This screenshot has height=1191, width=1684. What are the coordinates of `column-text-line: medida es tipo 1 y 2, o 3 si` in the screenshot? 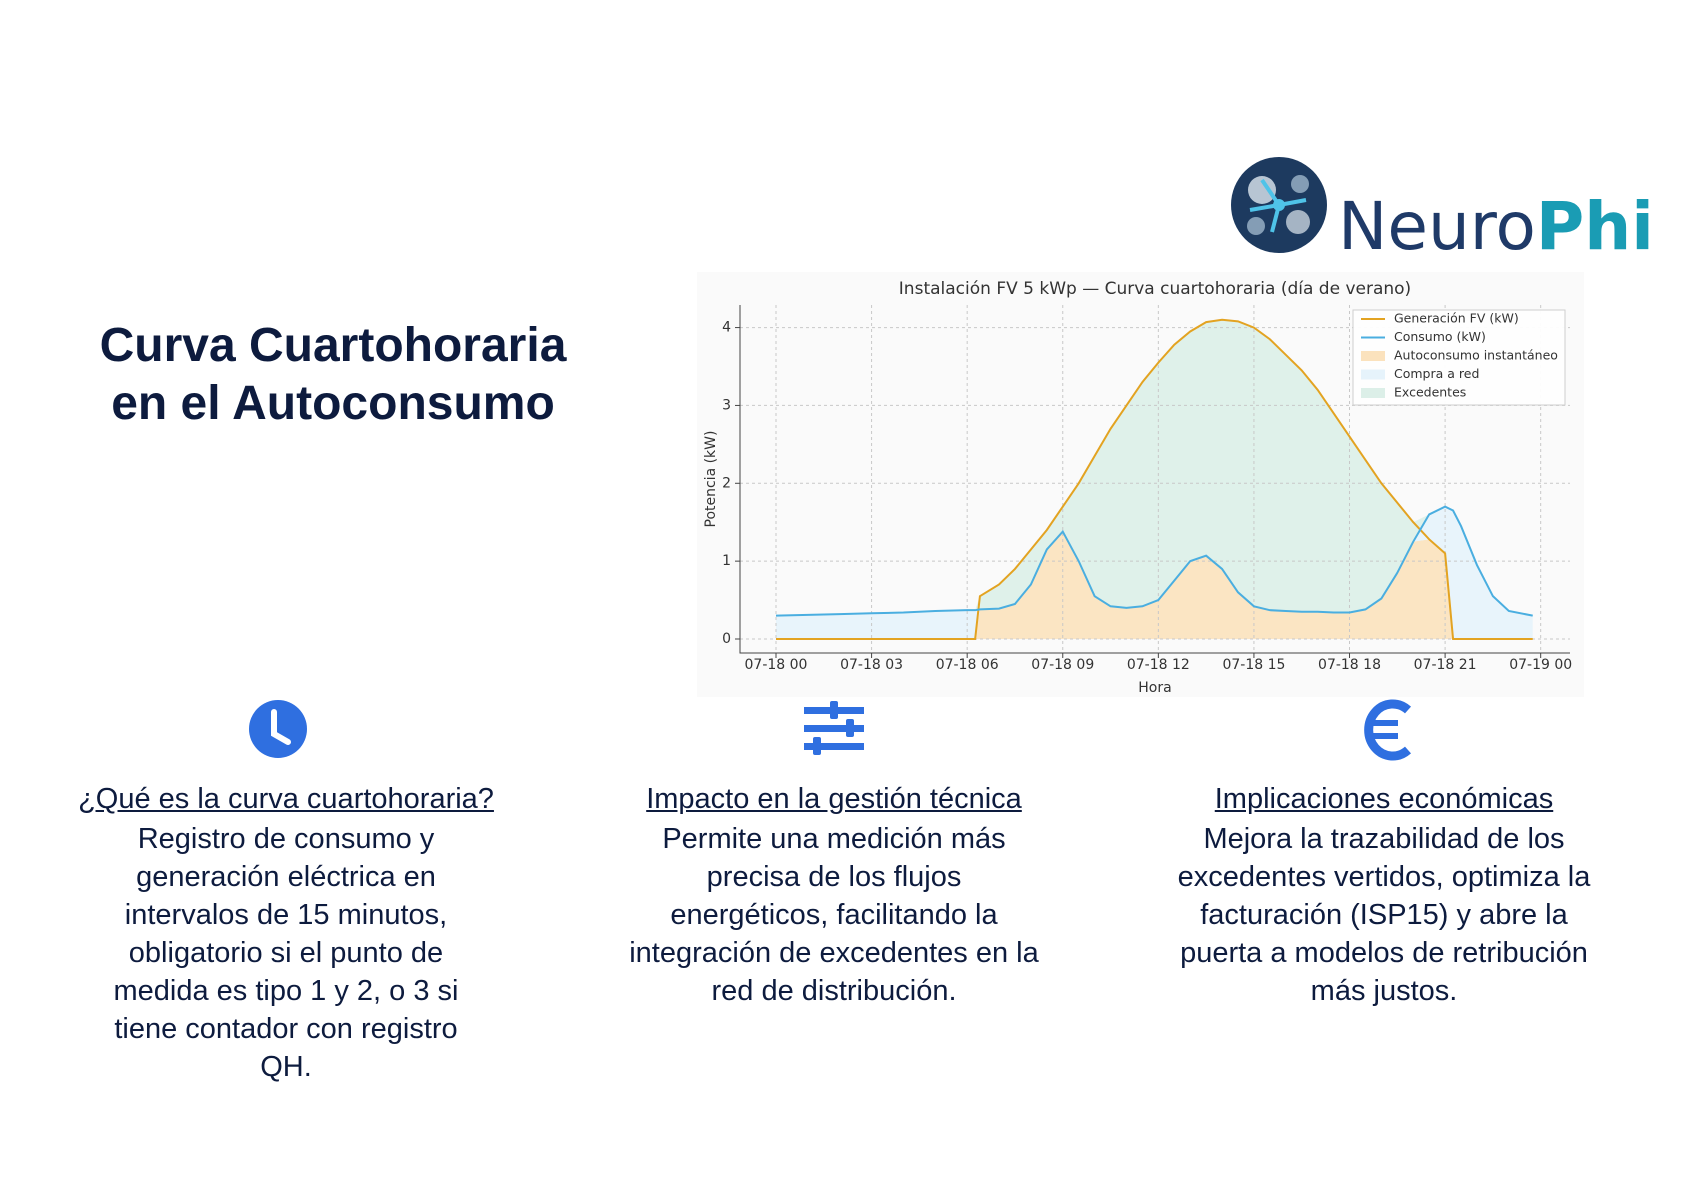 It's located at (286, 991).